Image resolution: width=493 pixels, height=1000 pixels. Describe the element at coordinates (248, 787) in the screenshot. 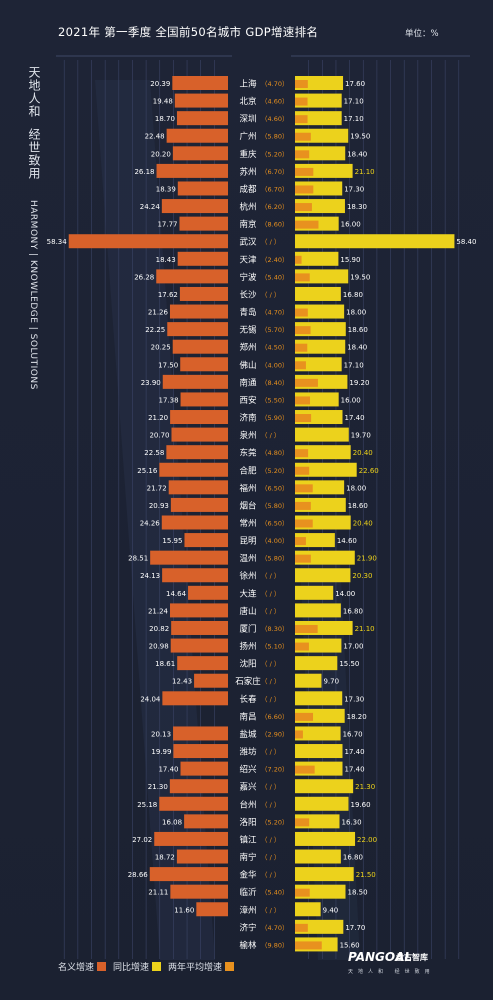

I see `city-label: 嘉兴` at that location.